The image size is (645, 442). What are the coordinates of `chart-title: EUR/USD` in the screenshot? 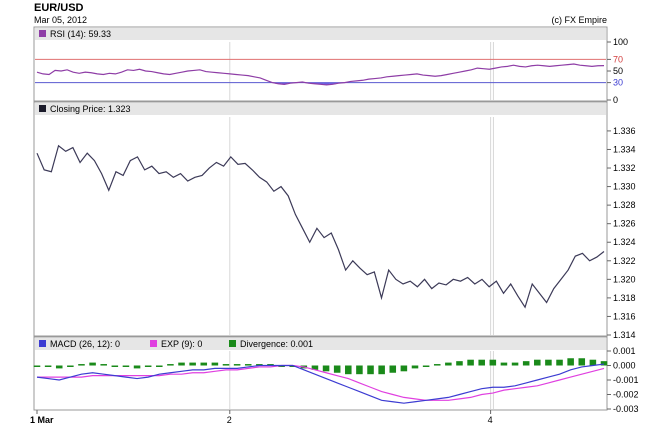 It's located at (59, 8).